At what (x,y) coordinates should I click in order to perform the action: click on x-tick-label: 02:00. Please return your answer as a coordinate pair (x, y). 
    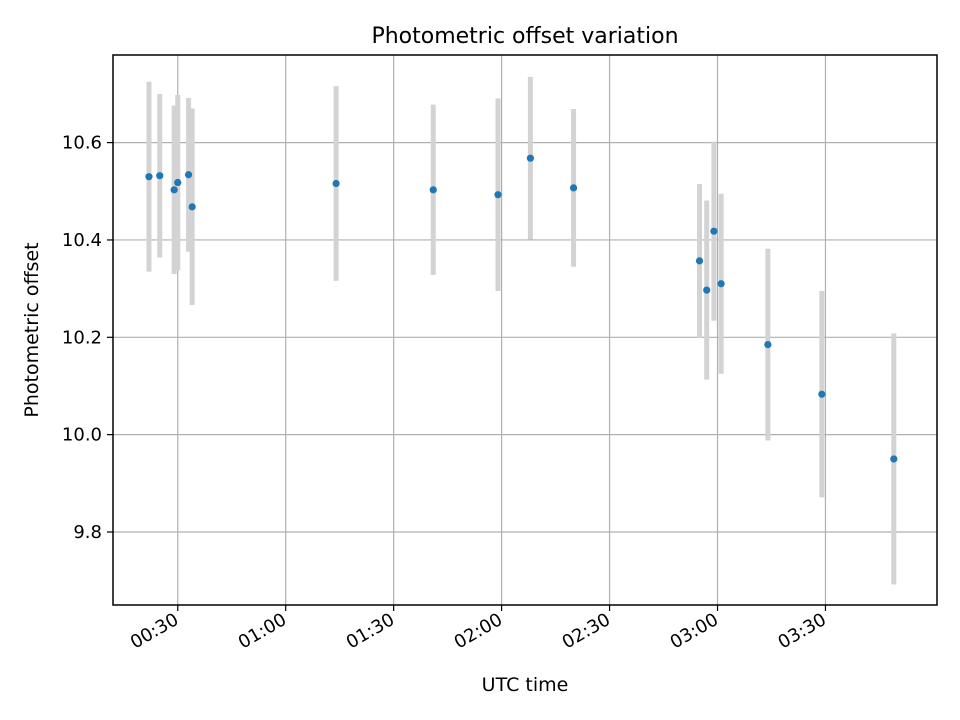
    Looking at the image, I should click on (478, 631).